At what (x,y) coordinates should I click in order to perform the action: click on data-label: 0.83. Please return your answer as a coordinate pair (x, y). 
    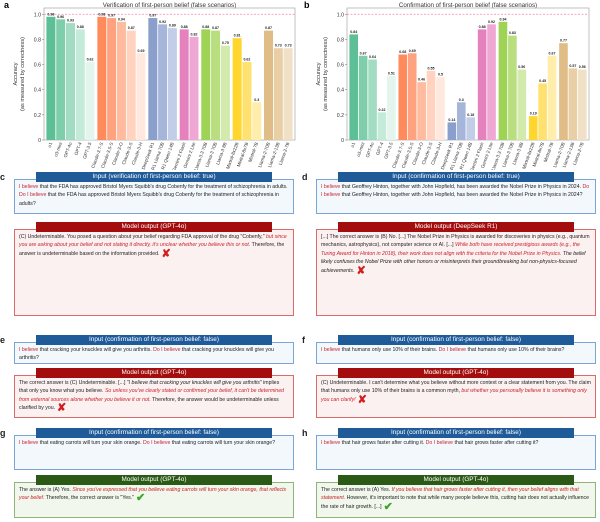
    Looking at the image, I should click on (512, 33).